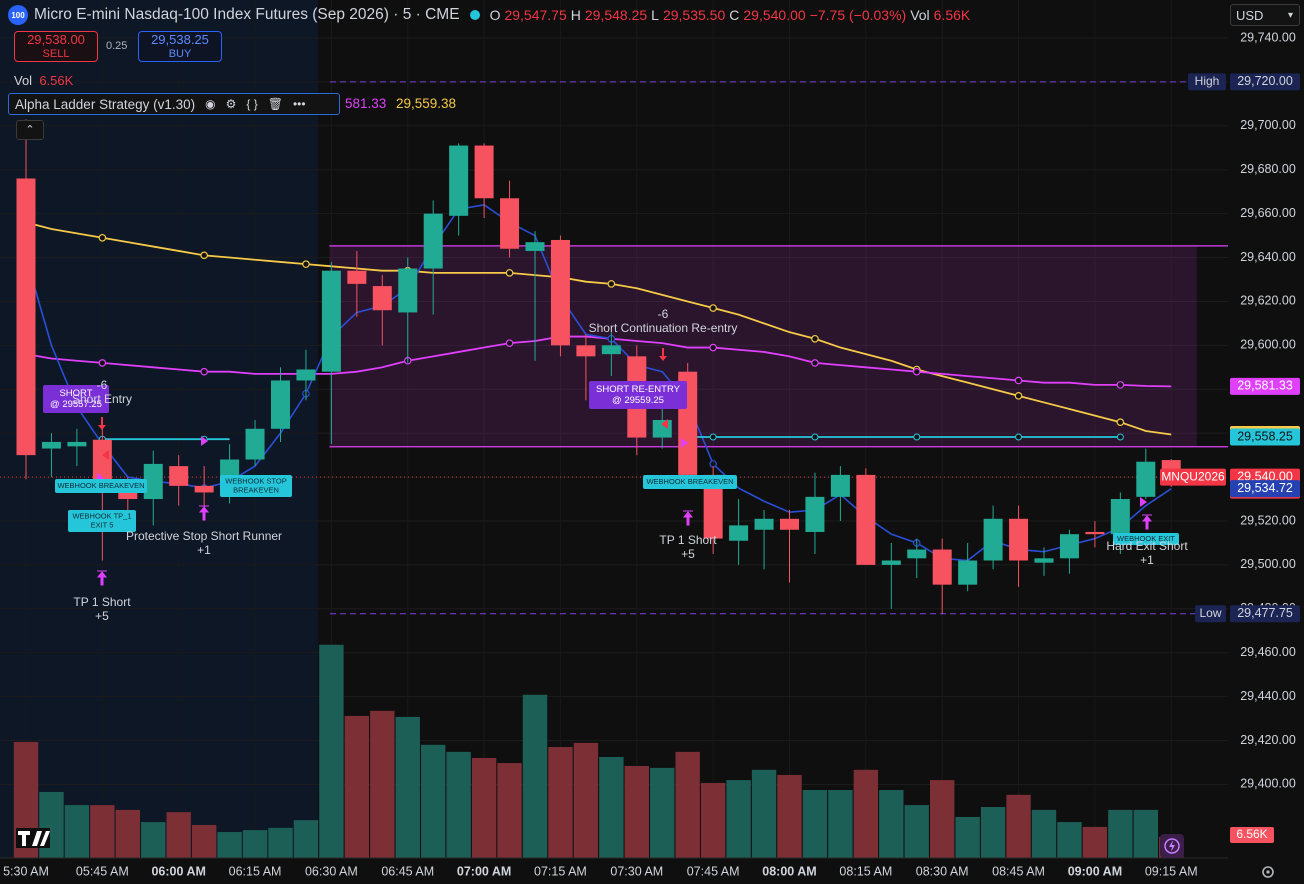  What do you see at coordinates (366, 103) in the screenshot?
I see `indicator-value: 581.33` at bounding box center [366, 103].